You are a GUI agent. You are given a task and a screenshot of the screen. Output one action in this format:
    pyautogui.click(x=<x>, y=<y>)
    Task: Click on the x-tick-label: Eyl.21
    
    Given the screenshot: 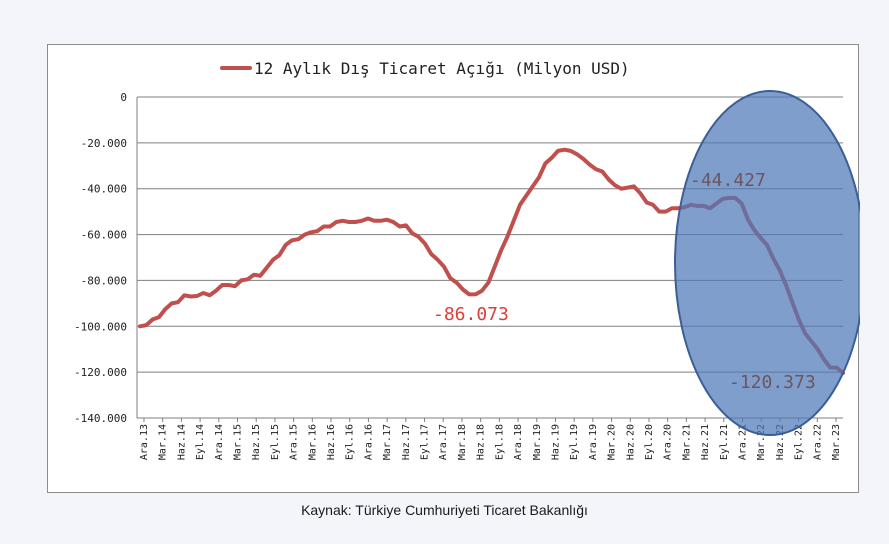 What is the action you would take?
    pyautogui.click(x=724, y=442)
    